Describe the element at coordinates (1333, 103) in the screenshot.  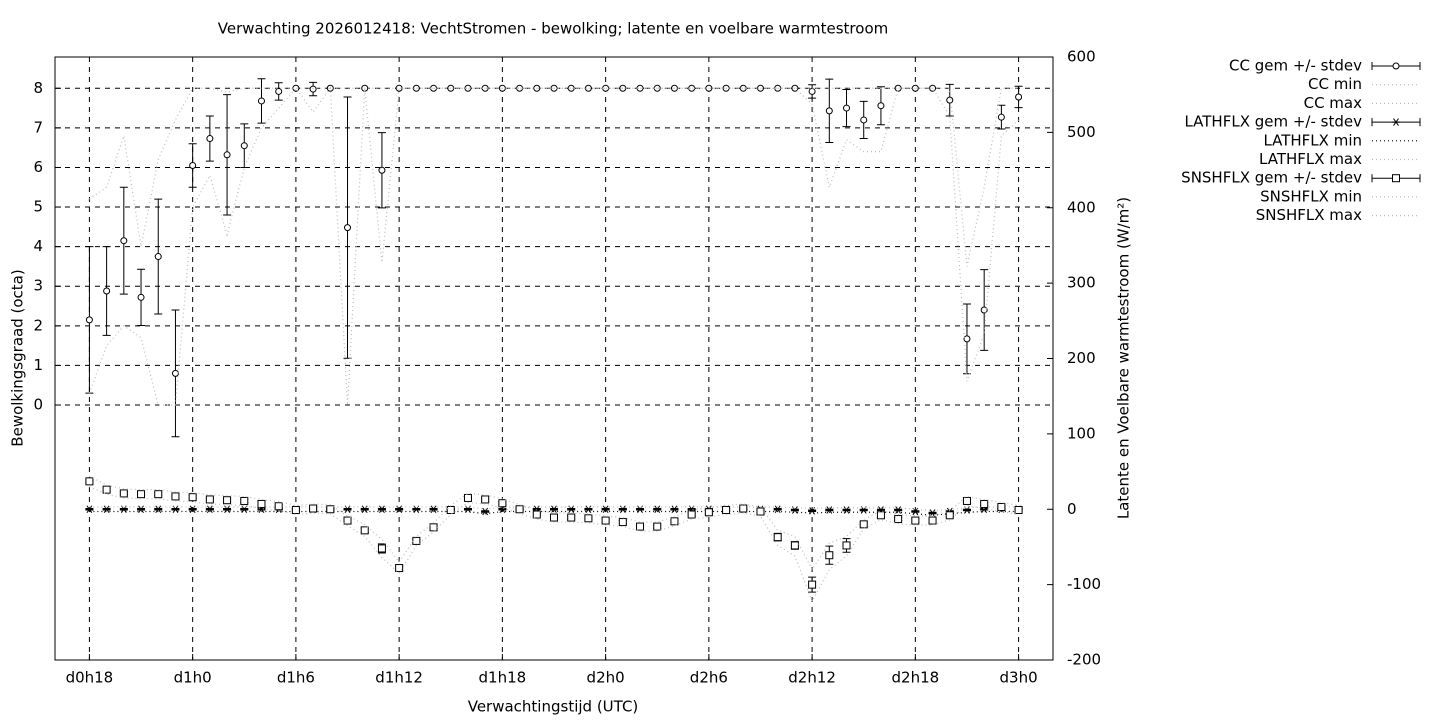
I see `legend-label: CC max` at that location.